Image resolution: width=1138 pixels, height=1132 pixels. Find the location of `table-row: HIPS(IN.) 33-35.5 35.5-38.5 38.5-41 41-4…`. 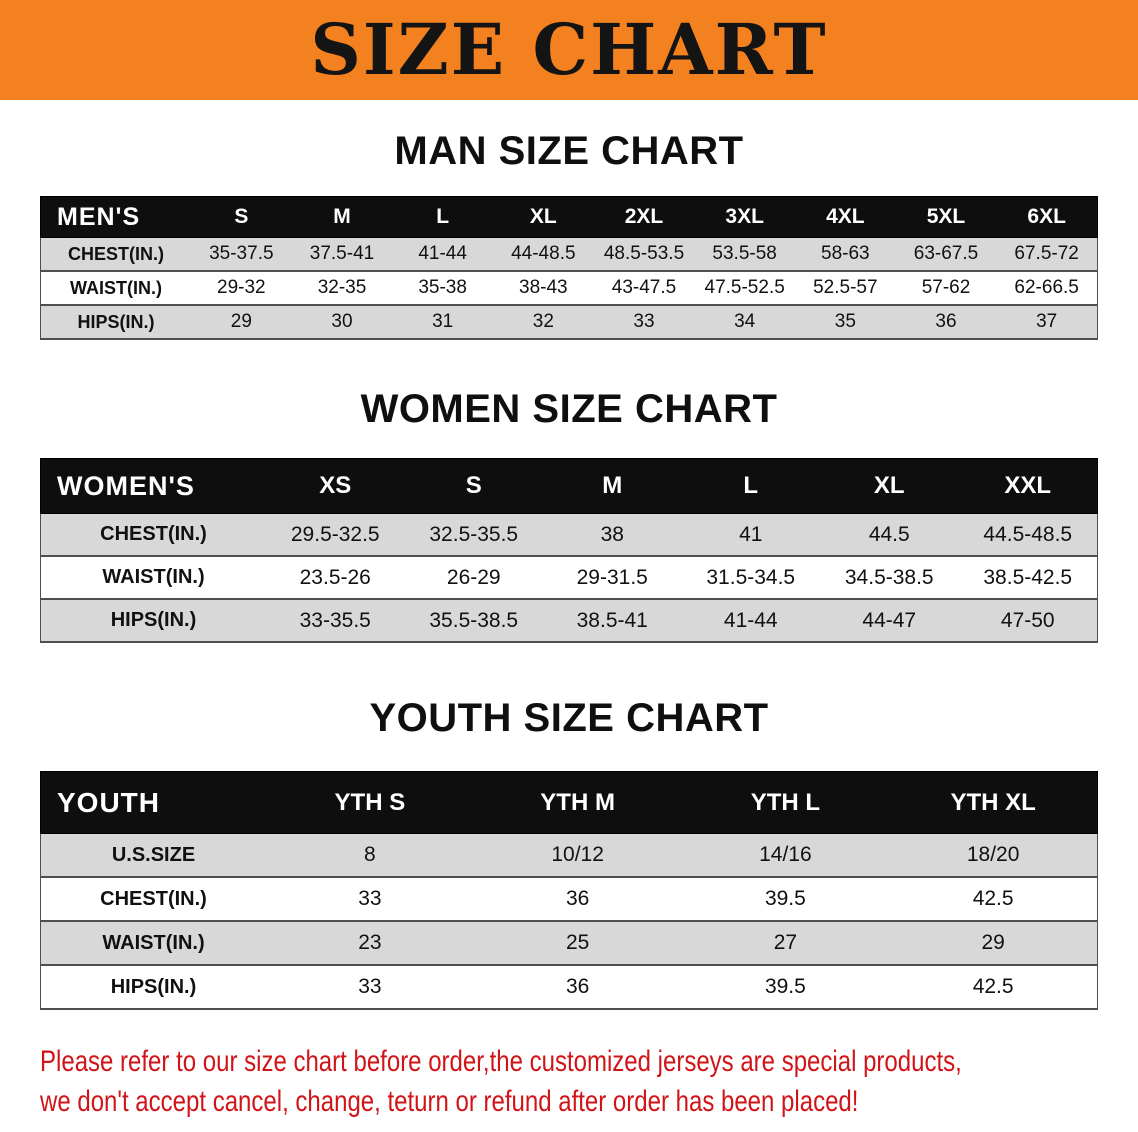

table-row: HIPS(IN.) 33-35.5 35.5-38.5 38.5-41 41-4… is located at coordinates (569, 621).